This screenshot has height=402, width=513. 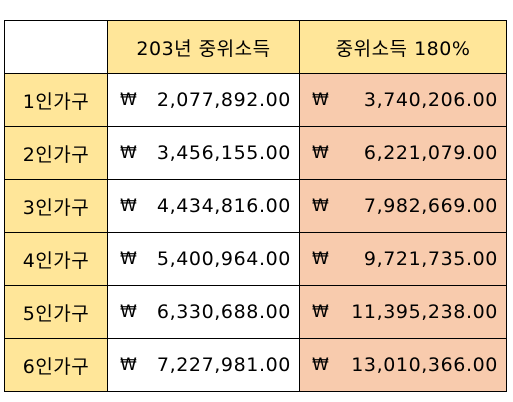 What do you see at coordinates (403, 47) in the screenshot?
I see `column-header-median-180: 중위소득 180%` at bounding box center [403, 47].